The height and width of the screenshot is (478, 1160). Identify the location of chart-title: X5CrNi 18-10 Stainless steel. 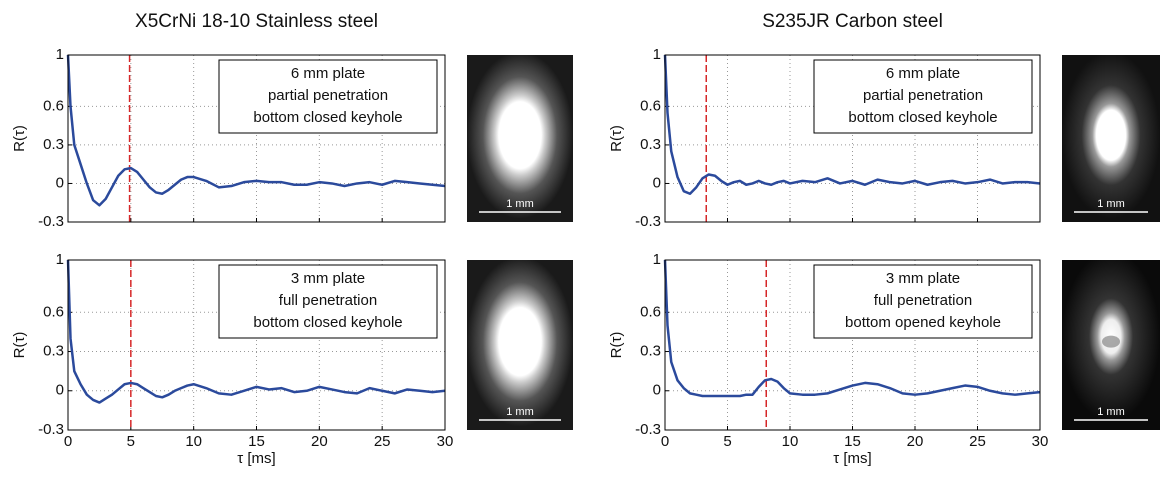
(256, 21).